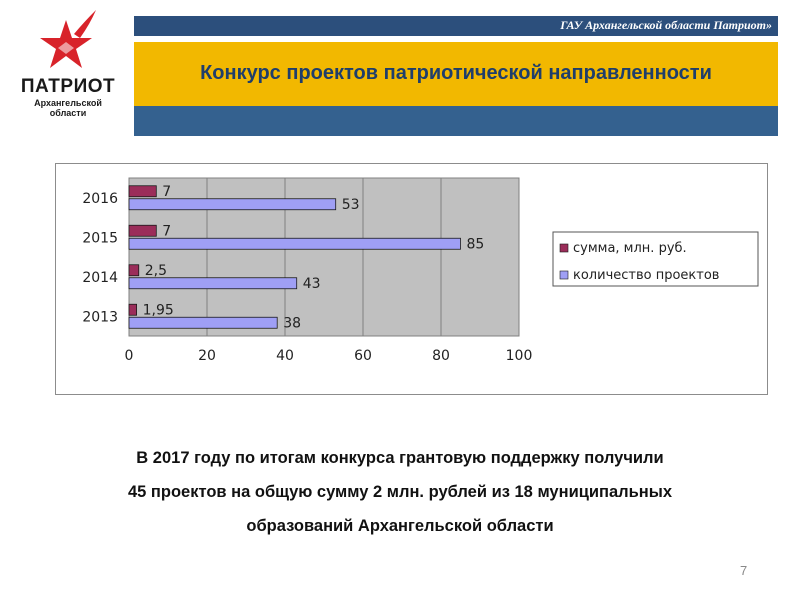 Image resolution: width=800 pixels, height=600 pixels. I want to click on y-category-label: 2016, so click(100, 199).